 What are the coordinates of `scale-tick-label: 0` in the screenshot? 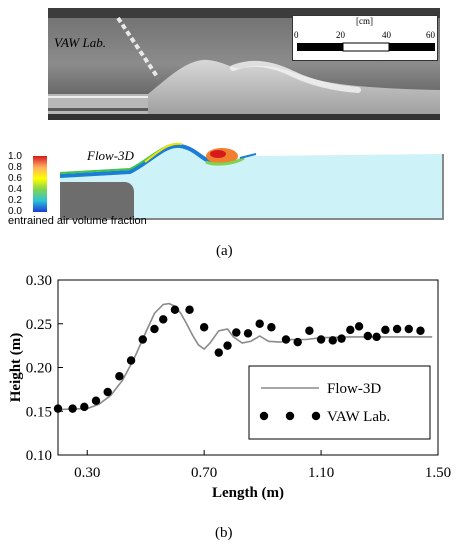 It's located at (296, 35).